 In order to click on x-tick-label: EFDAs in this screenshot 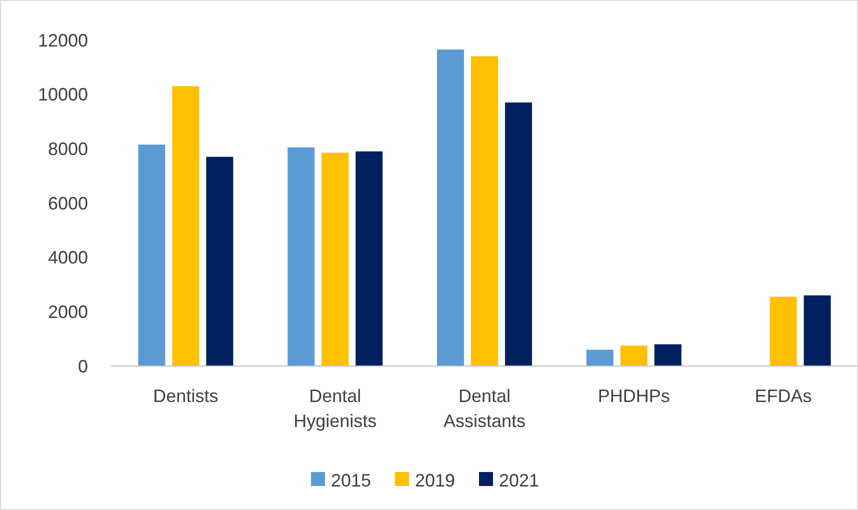, I will do `click(783, 396)`.